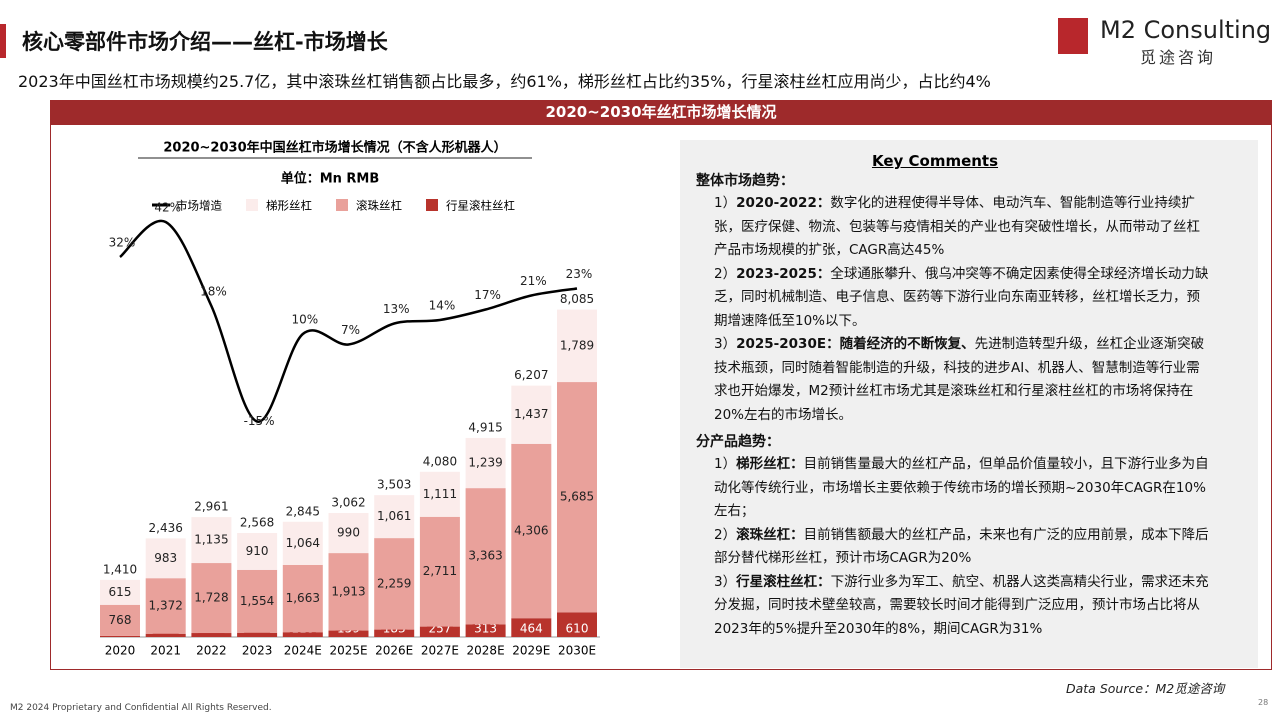  I want to click on item-lead: 2020-2022：, so click(783, 203).